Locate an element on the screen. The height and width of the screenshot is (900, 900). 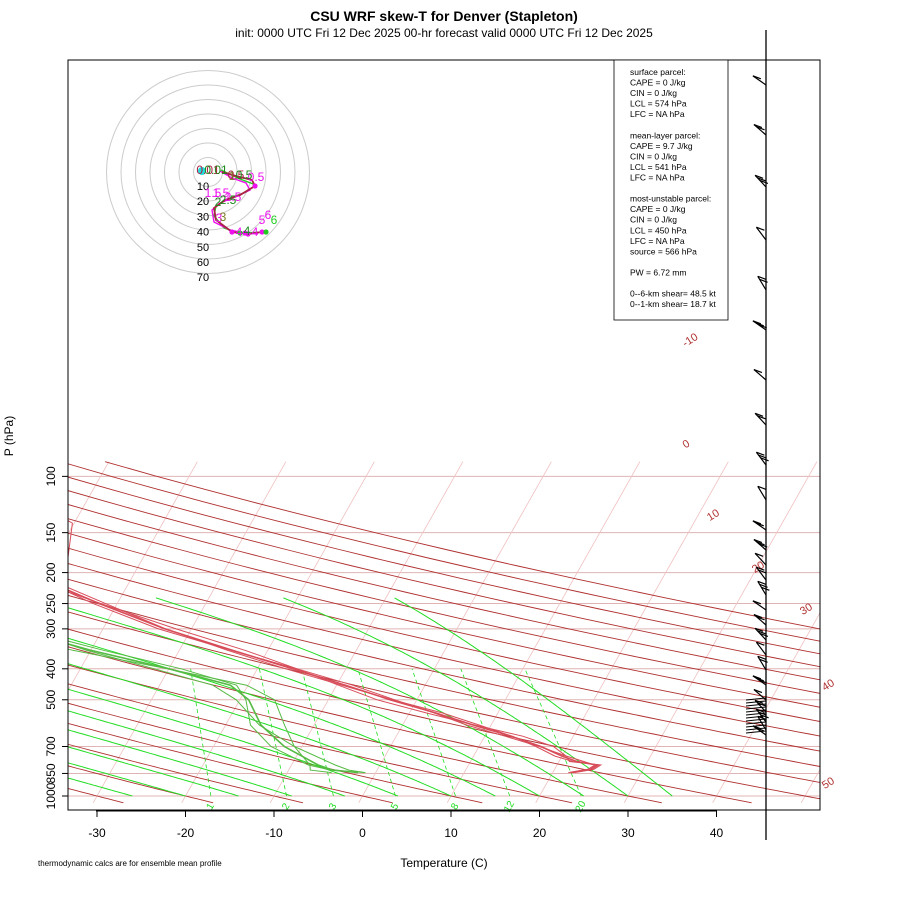
mixing-ratio-label: 12 is located at coordinates (509, 807).